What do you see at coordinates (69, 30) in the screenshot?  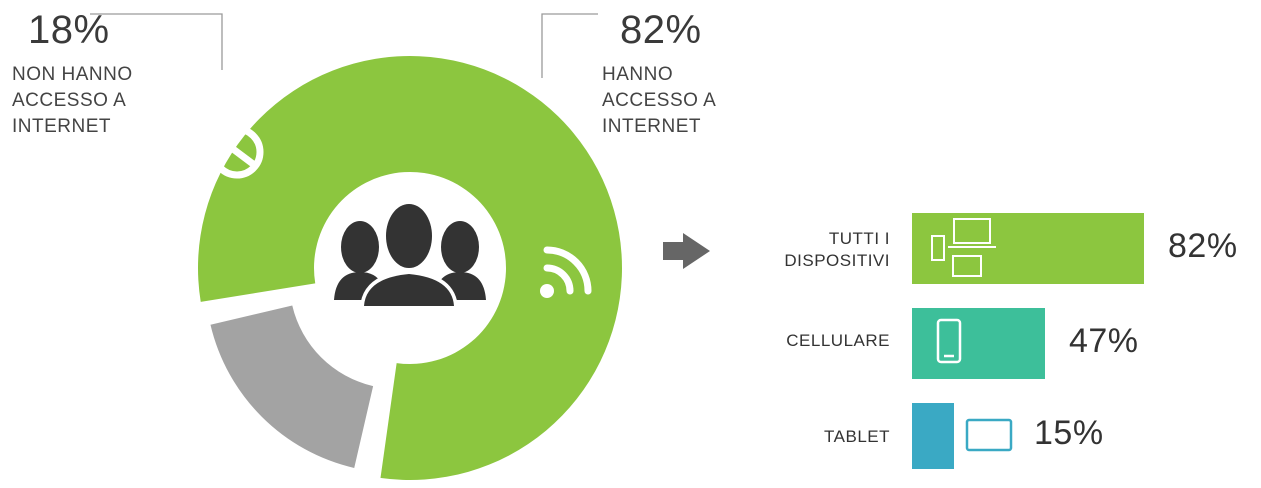 I see `slice-18-value: 18%` at bounding box center [69, 30].